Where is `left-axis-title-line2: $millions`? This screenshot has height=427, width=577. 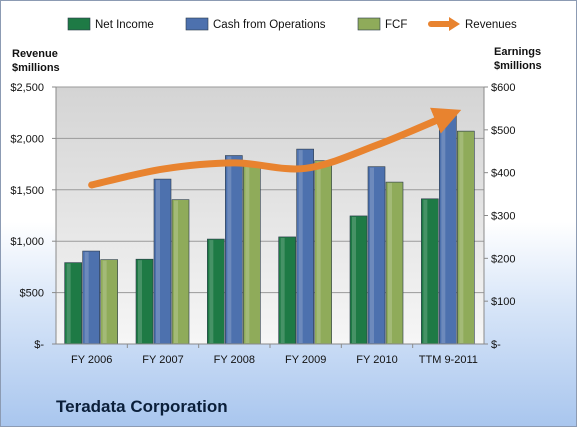
left-axis-title-line2: $millions is located at coordinates (36, 68).